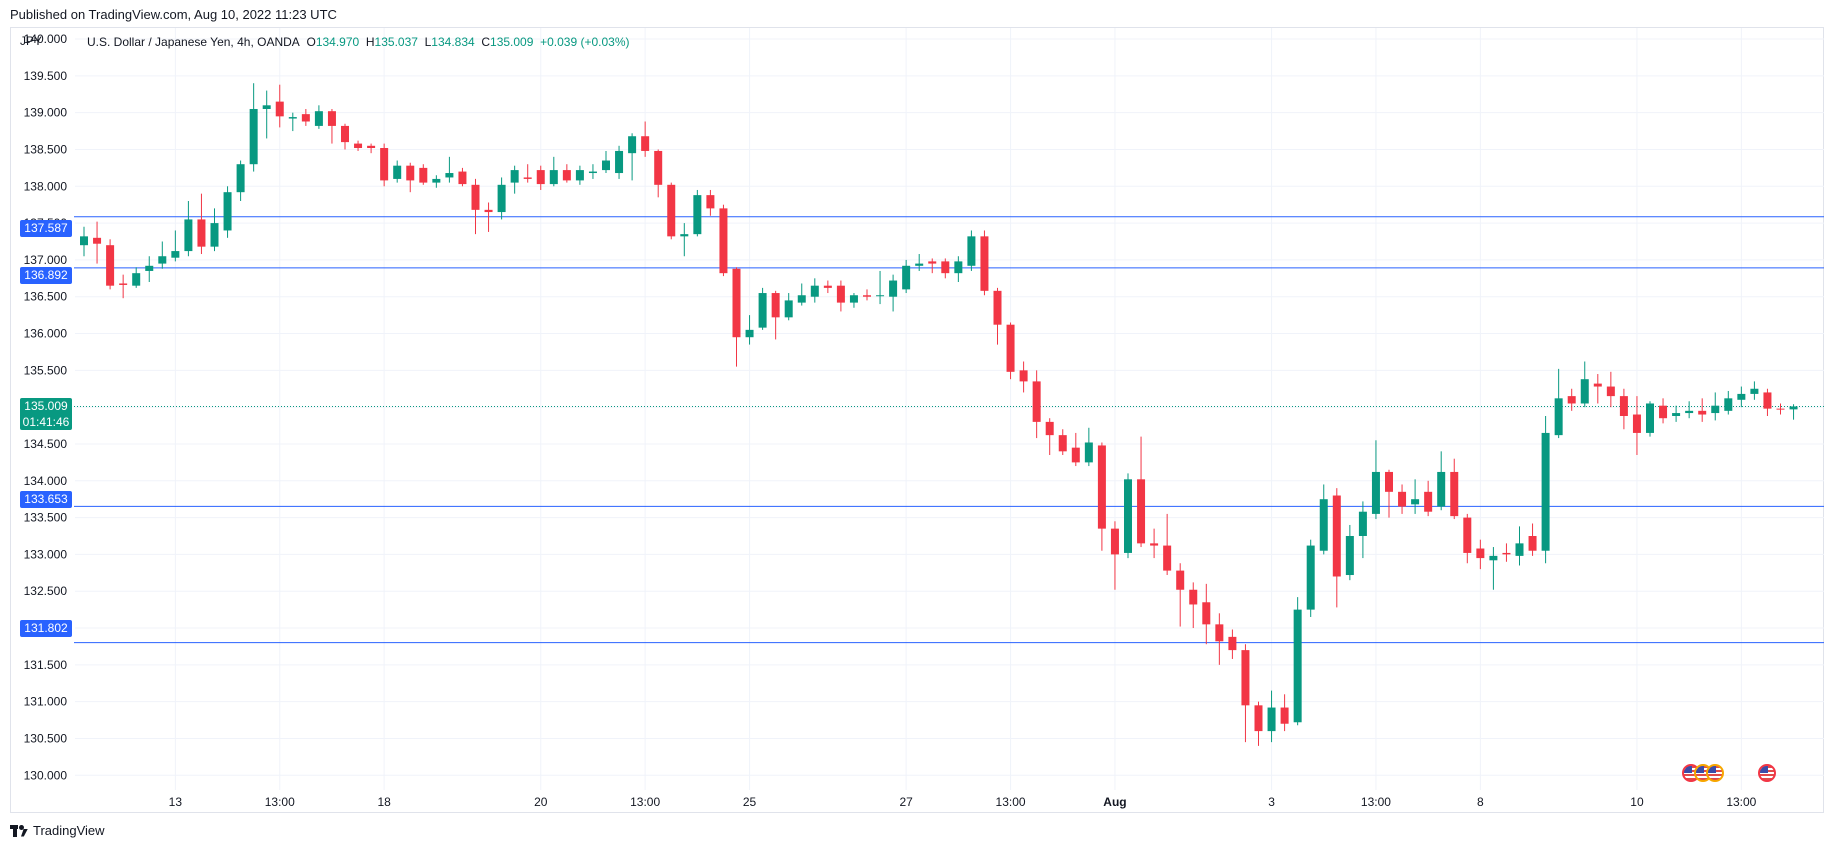 The width and height of the screenshot is (1834, 850). What do you see at coordinates (337, 42) in the screenshot?
I see `open-value: 134.970` at bounding box center [337, 42].